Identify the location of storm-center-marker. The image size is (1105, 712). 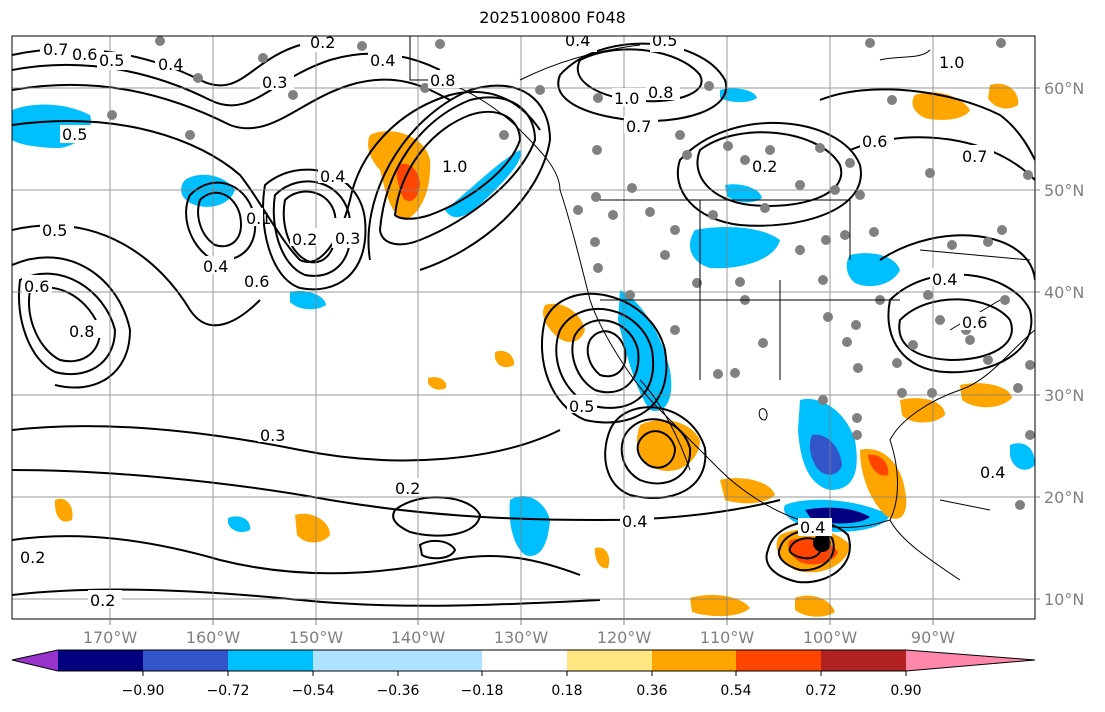
(822, 543).